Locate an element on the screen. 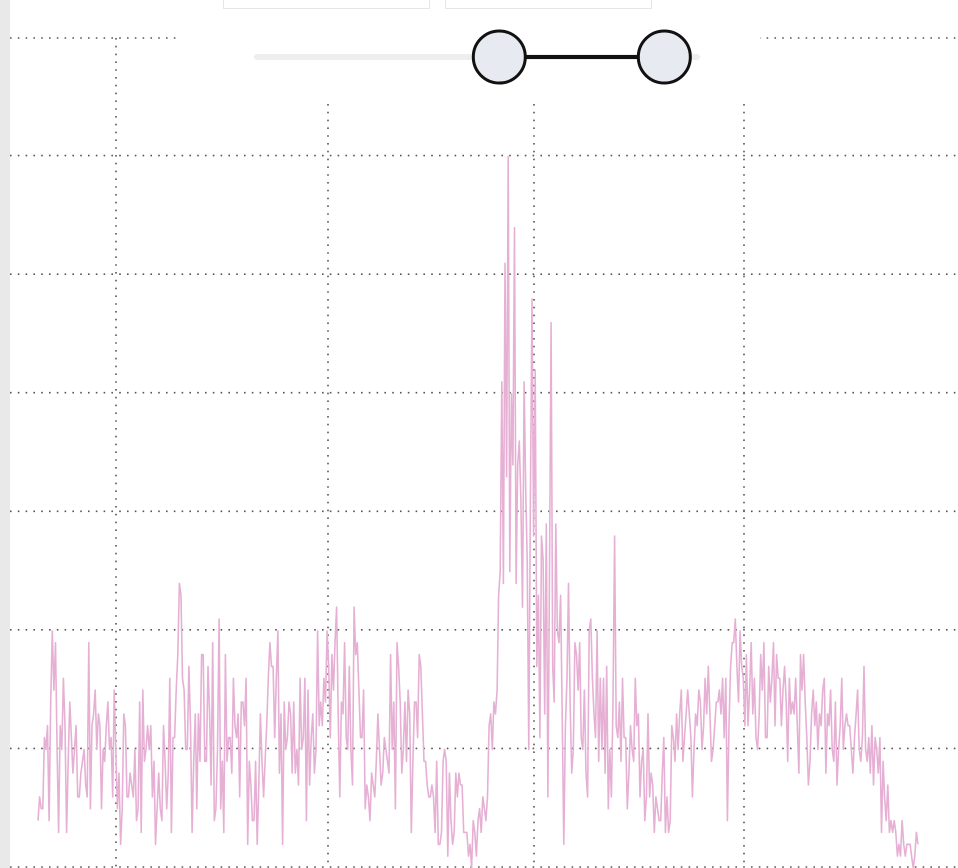 Image resolution: width=958 pixels, height=868 pixels. slider-backdrop is located at coordinates (470, 39).